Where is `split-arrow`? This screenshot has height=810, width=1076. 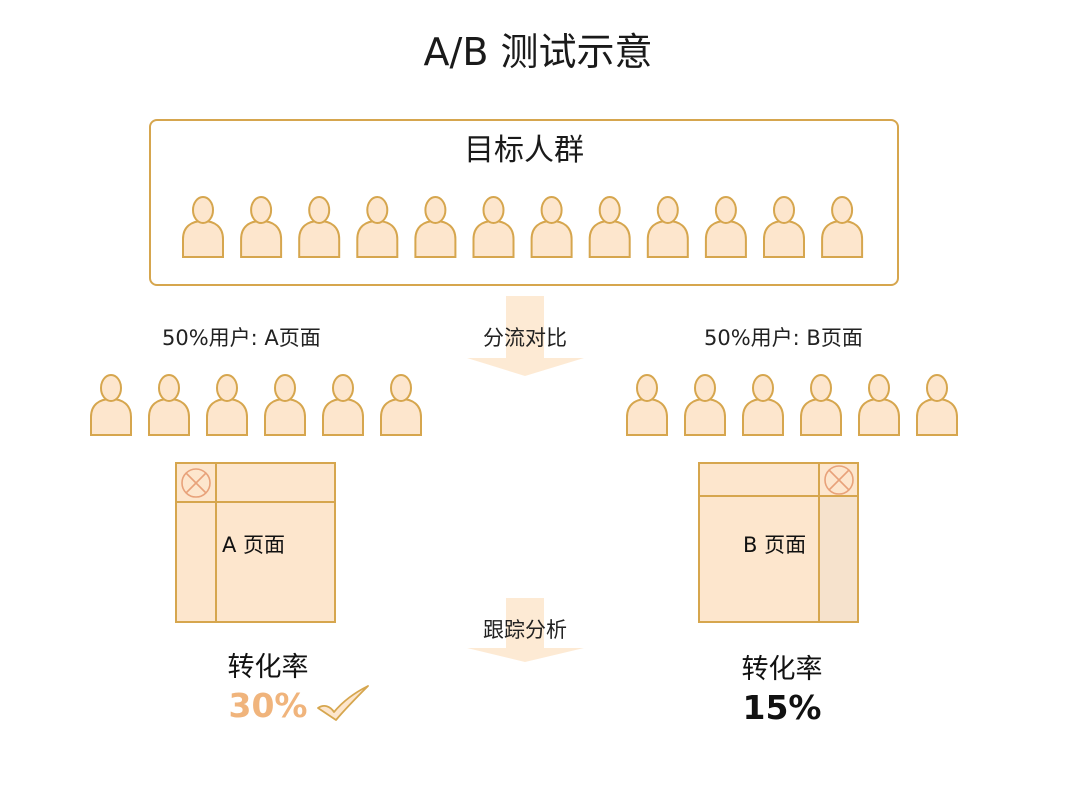
split-arrow is located at coordinates (525, 336).